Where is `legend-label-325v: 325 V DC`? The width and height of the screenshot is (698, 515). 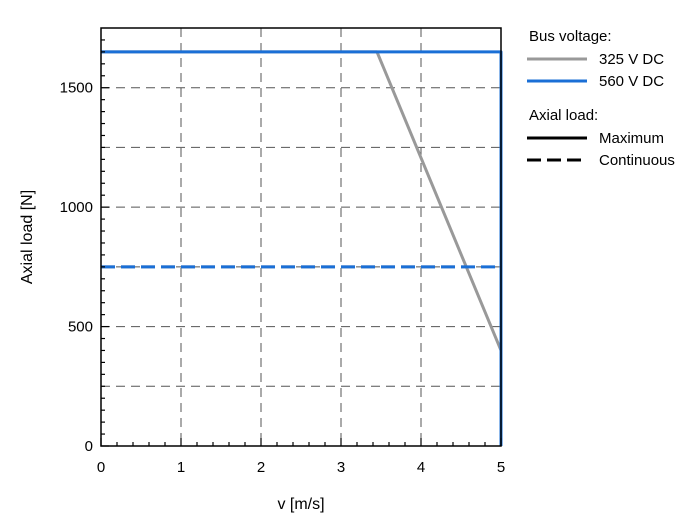 legend-label-325v: 325 V DC is located at coordinates (631, 59).